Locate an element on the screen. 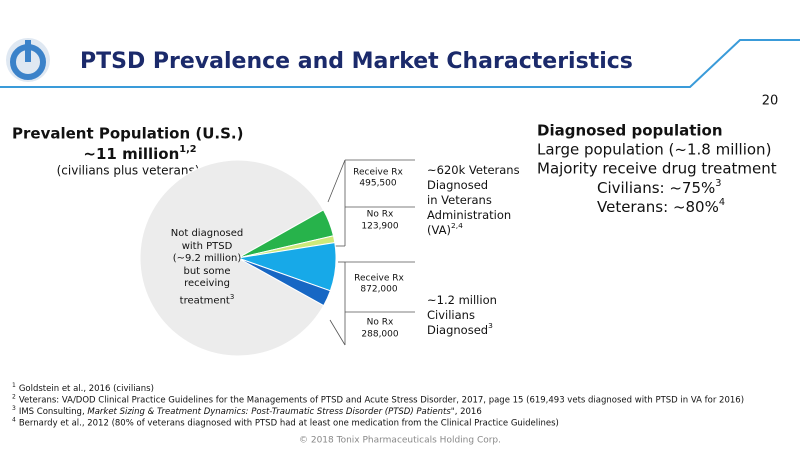 Image resolution: width=800 pixels, height=449 pixels. slice-value: 288,000 is located at coordinates (379, 335).